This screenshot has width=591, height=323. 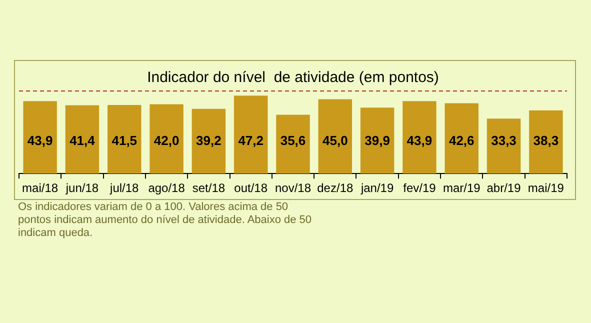 I want to click on x-tick-label: fev/19, so click(x=419, y=188).